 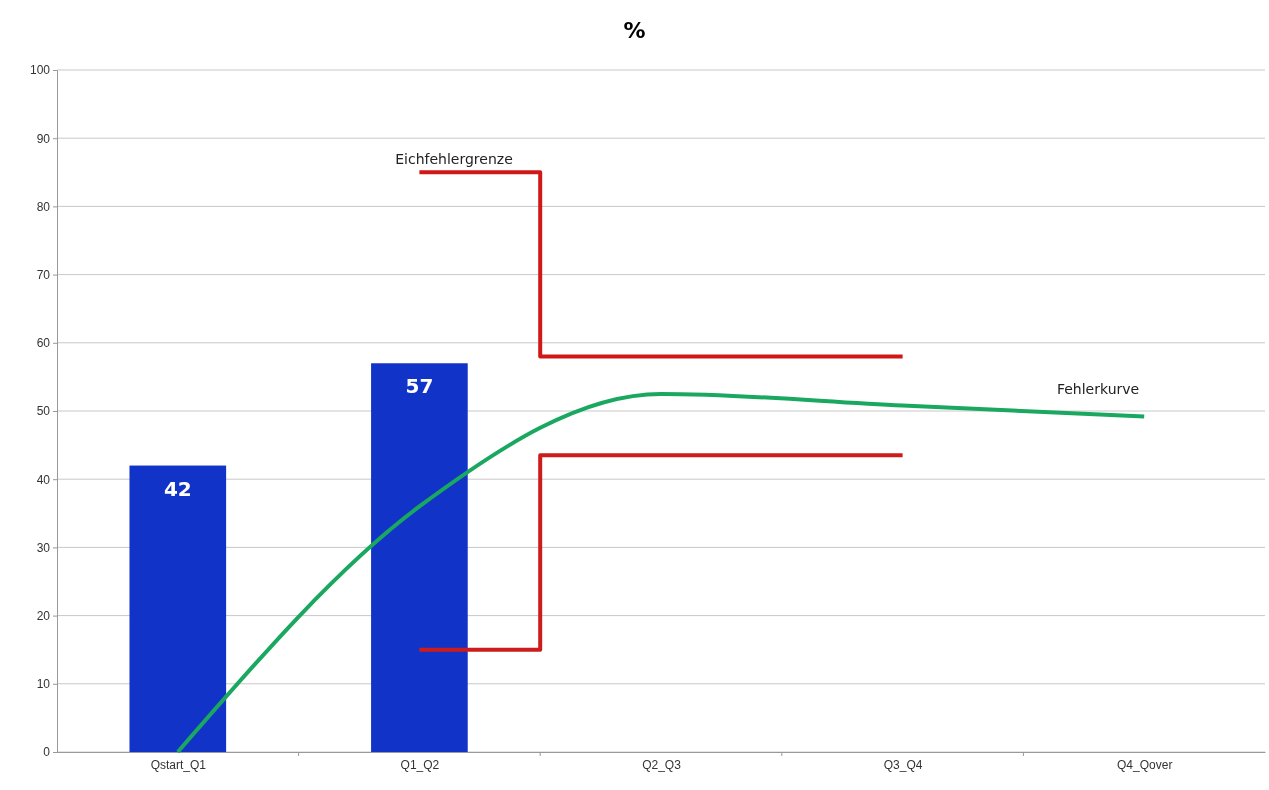 What do you see at coordinates (43, 615) in the screenshot?
I see `y-tick-label: 20` at bounding box center [43, 615].